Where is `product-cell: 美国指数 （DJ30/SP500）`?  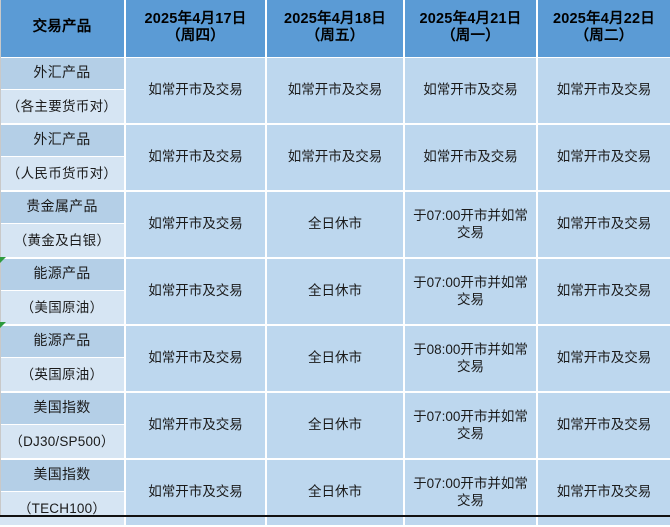
product-cell: 美国指数 （DJ30/SP500） is located at coordinates (63, 425).